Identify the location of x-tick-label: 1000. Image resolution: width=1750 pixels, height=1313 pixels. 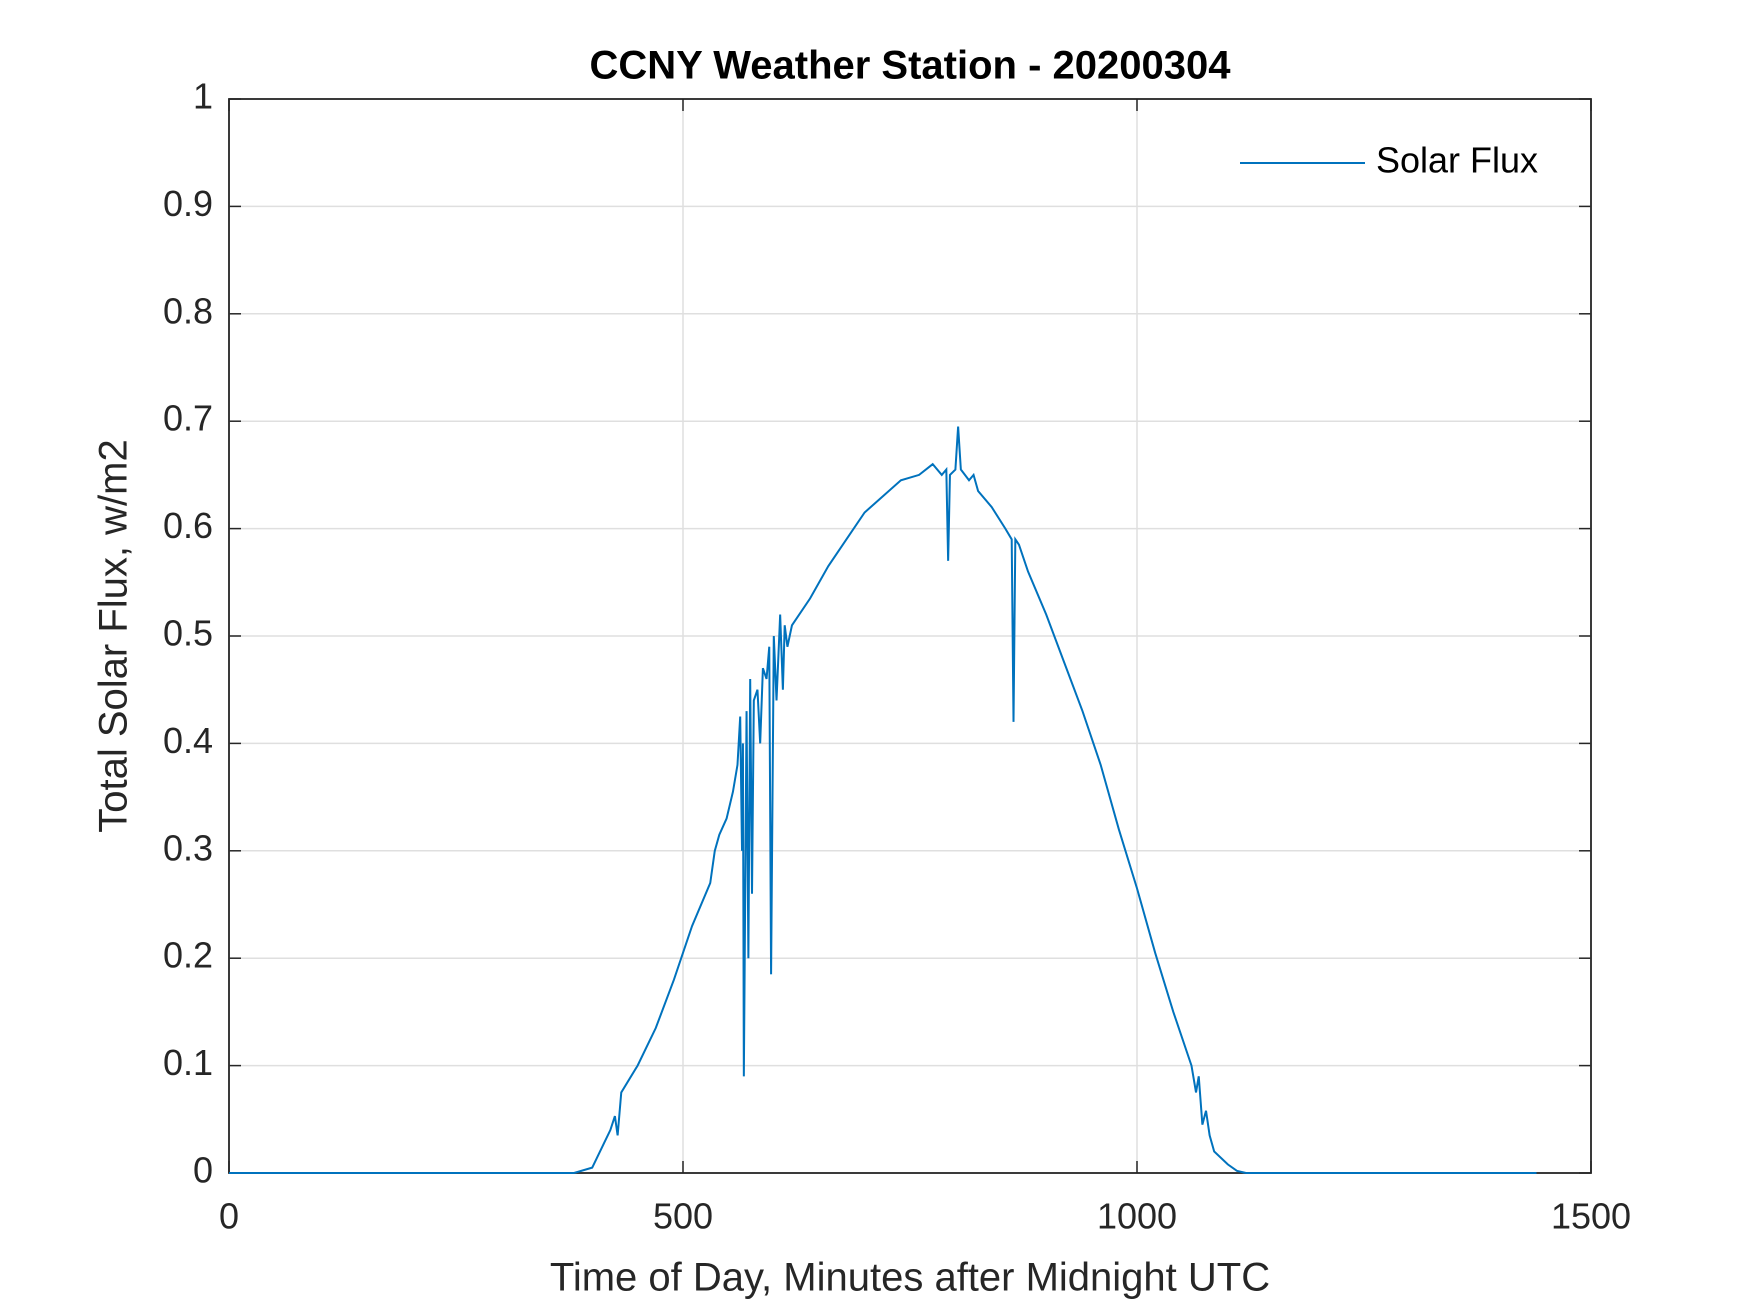
(1137, 1216).